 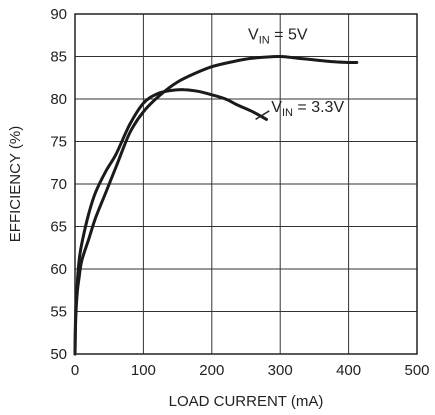 I want to click on x-tick-label: 0, so click(x=75, y=370).